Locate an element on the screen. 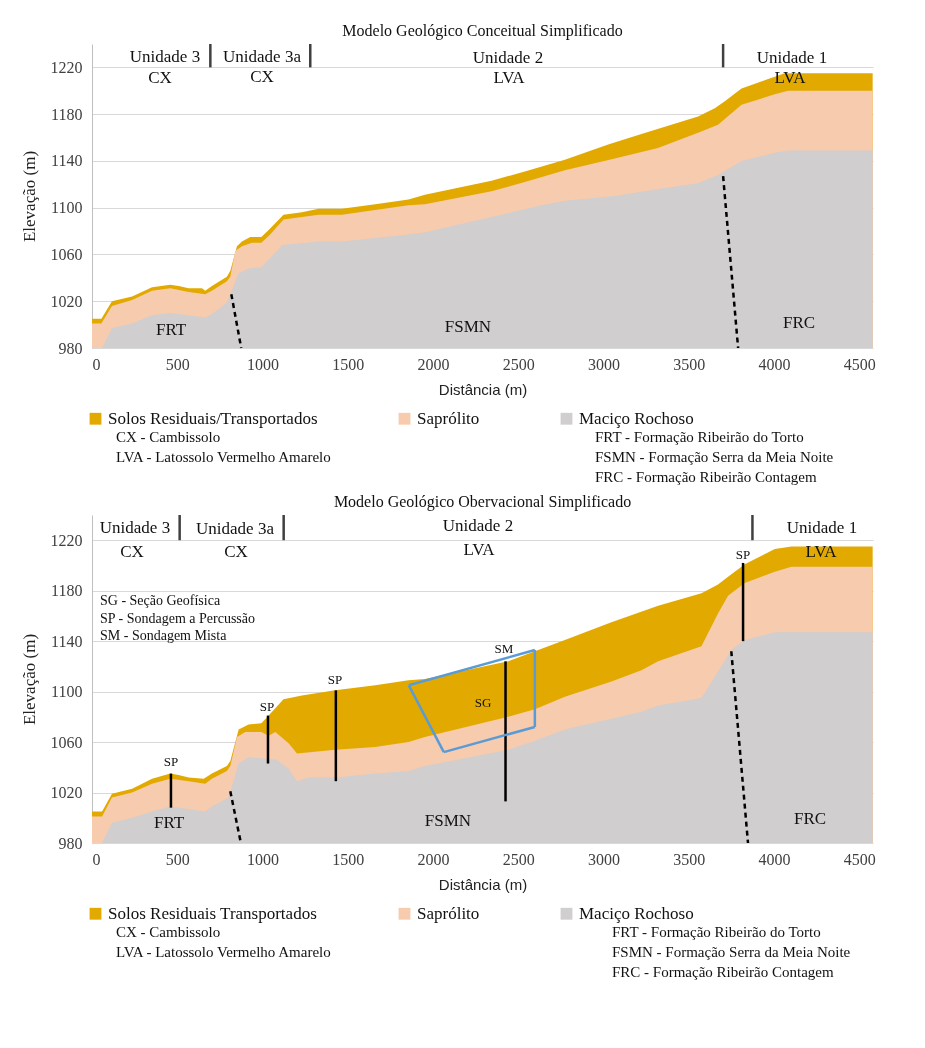 This screenshot has width=925, height=1048. chart-title: Modelo Geológico Conceitual Simplificado is located at coordinates (482, 30).